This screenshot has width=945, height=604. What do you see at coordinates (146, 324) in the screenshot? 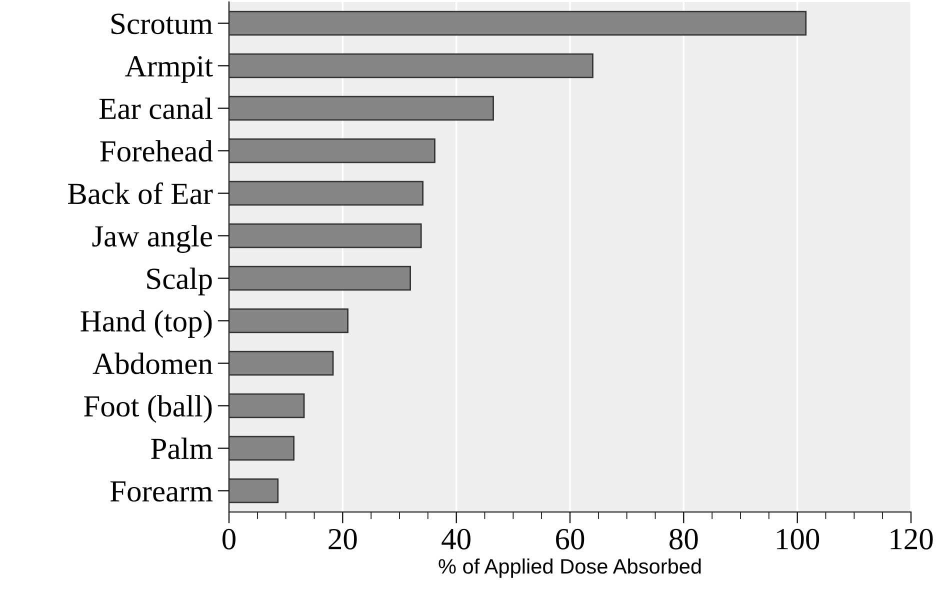
I see `y-tick-label: Hand (top)` at bounding box center [146, 324].